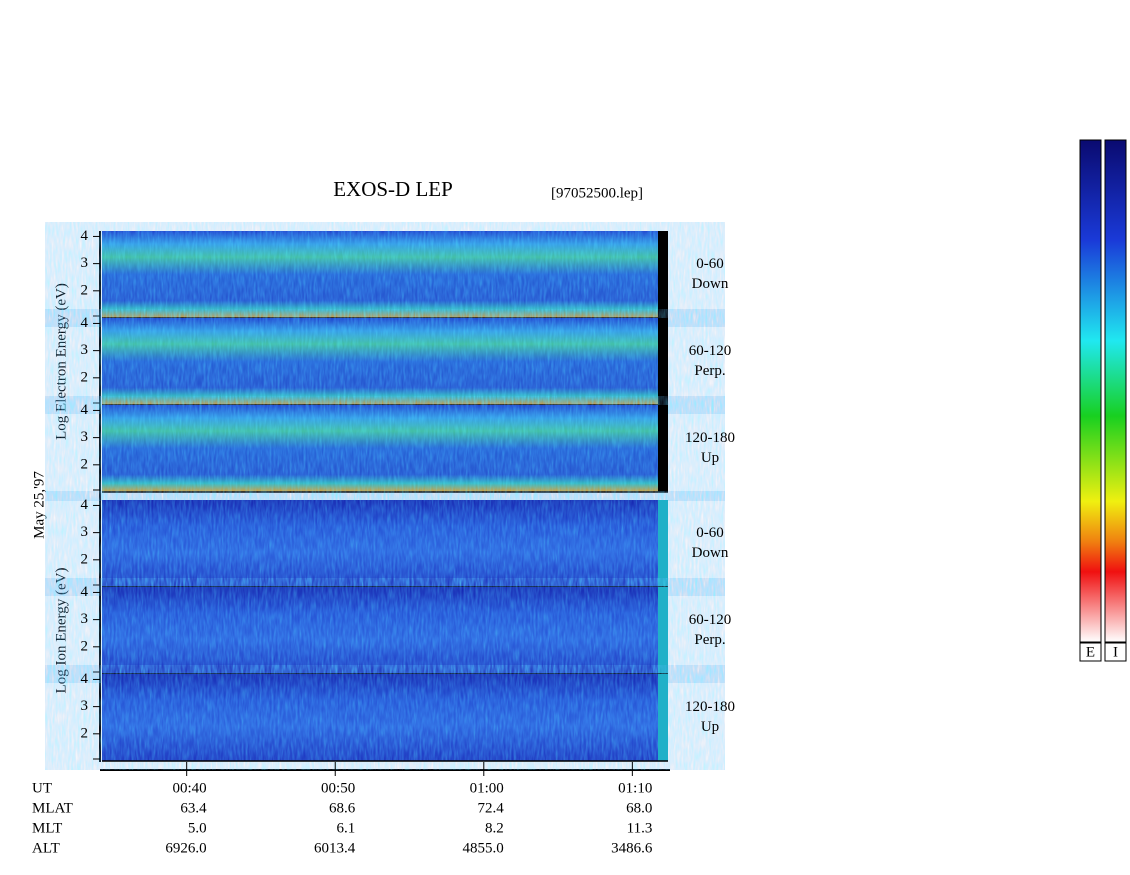 The image size is (1130, 875). What do you see at coordinates (185, 848) in the screenshot?
I see `ephemeris-value: 6926.0` at bounding box center [185, 848].